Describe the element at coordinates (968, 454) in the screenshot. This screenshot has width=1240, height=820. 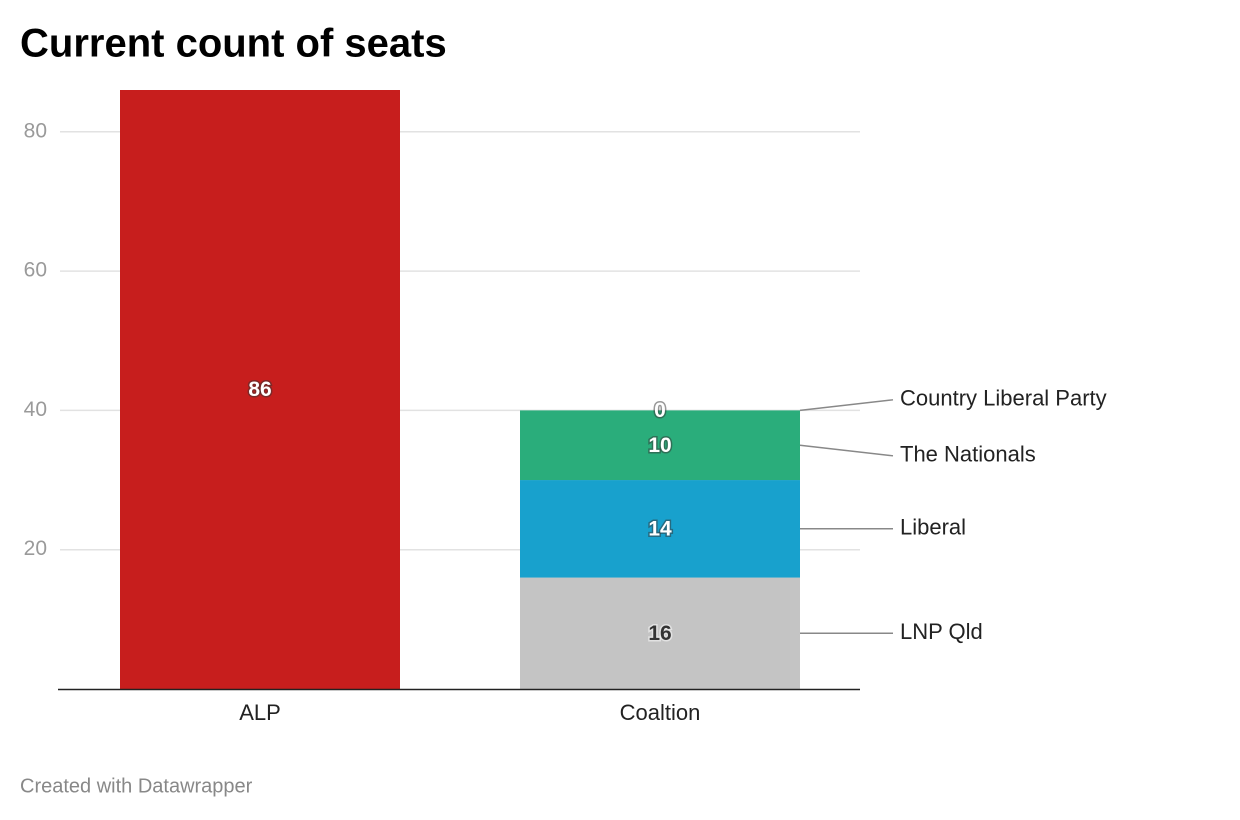
I see `legend-label: The Nationals` at that location.